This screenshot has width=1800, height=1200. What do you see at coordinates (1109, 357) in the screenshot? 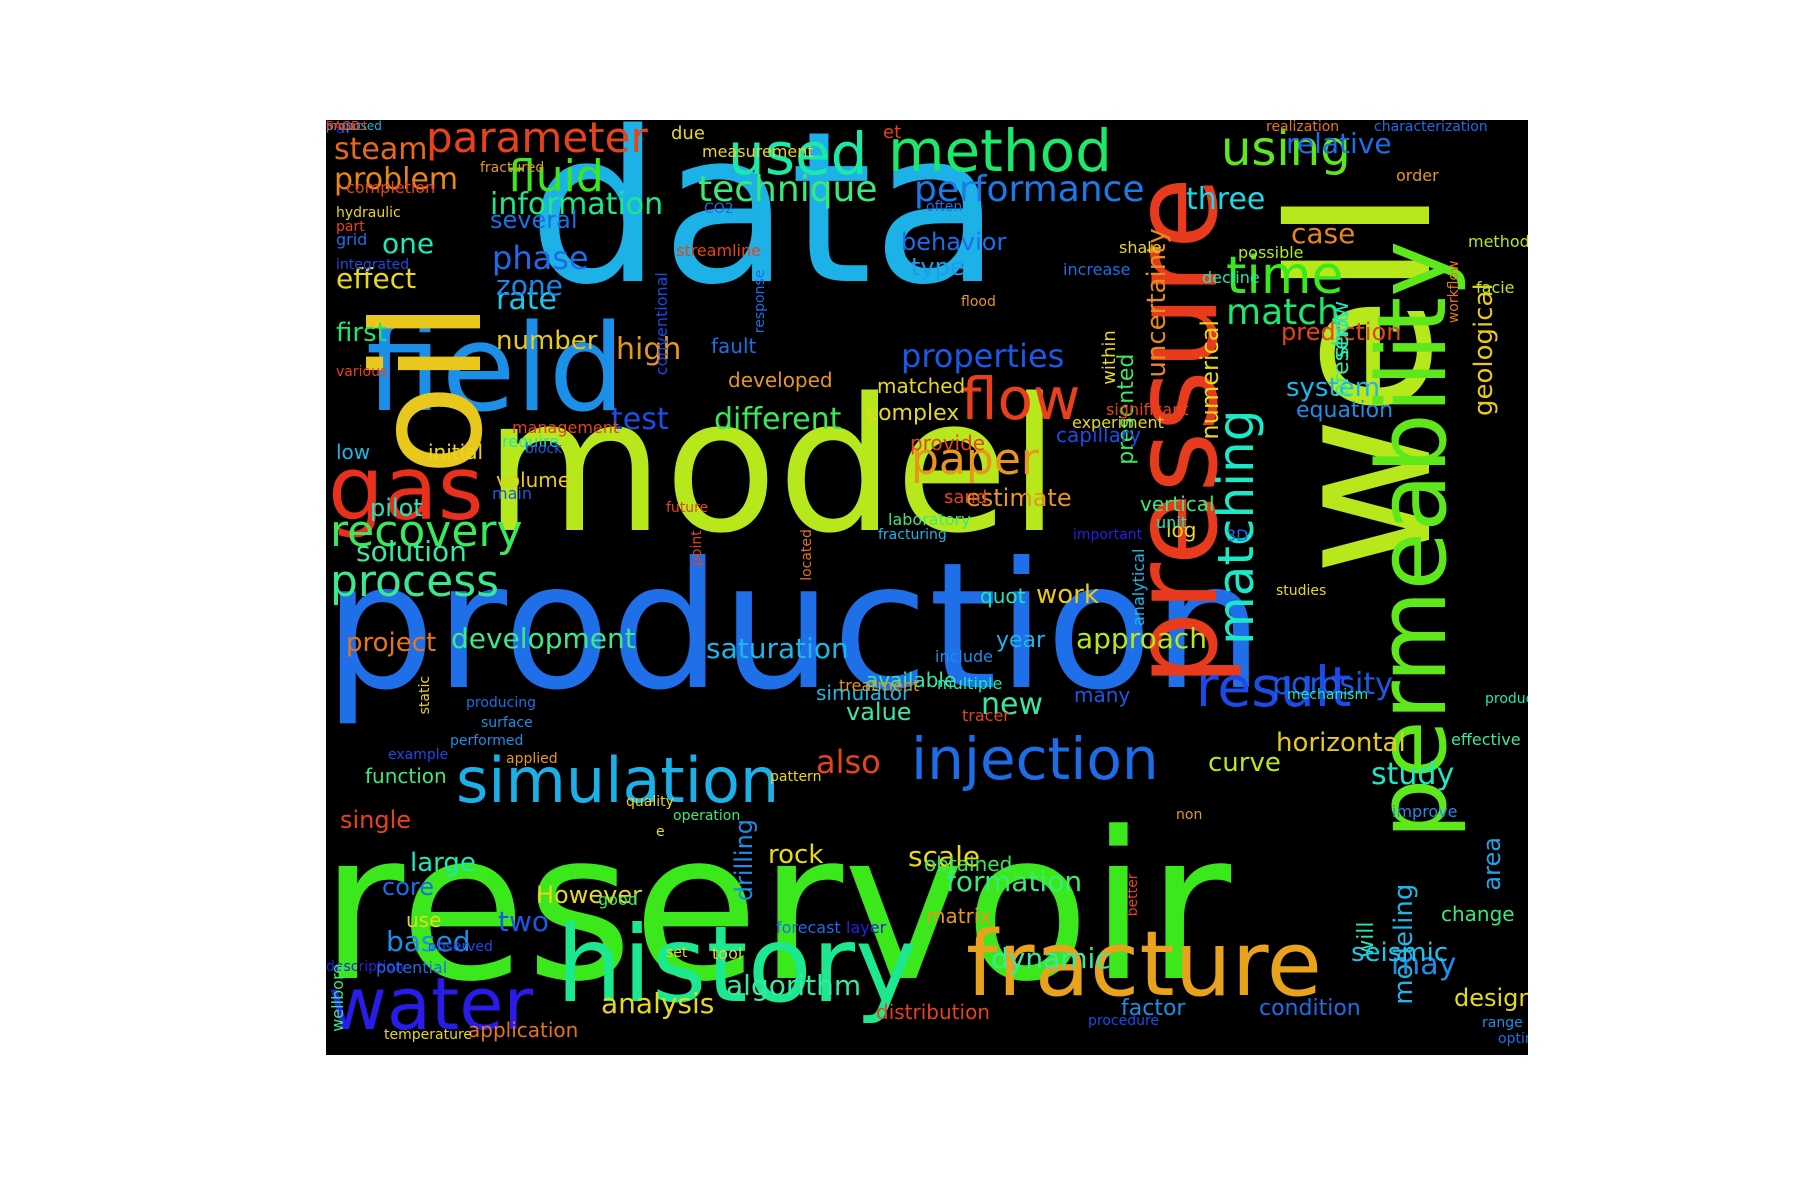
I see `word-within: within` at bounding box center [1109, 357].